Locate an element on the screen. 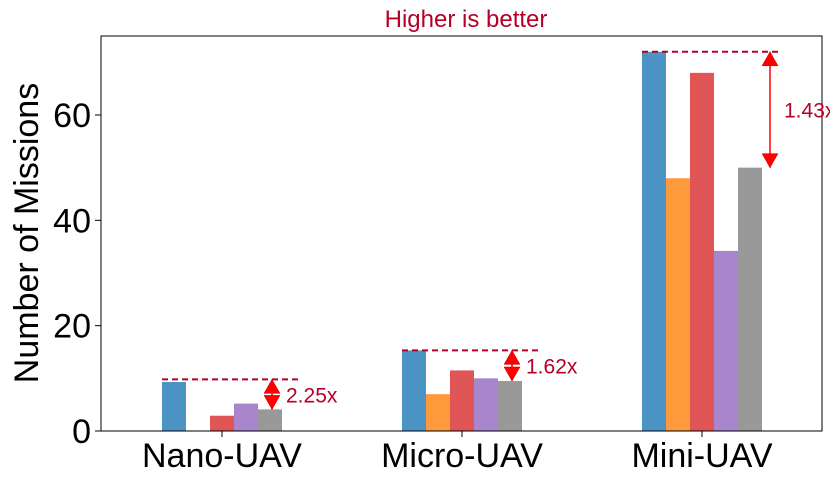 The width and height of the screenshot is (830, 482). x-tick-label: Micro-UAV is located at coordinates (462, 456).